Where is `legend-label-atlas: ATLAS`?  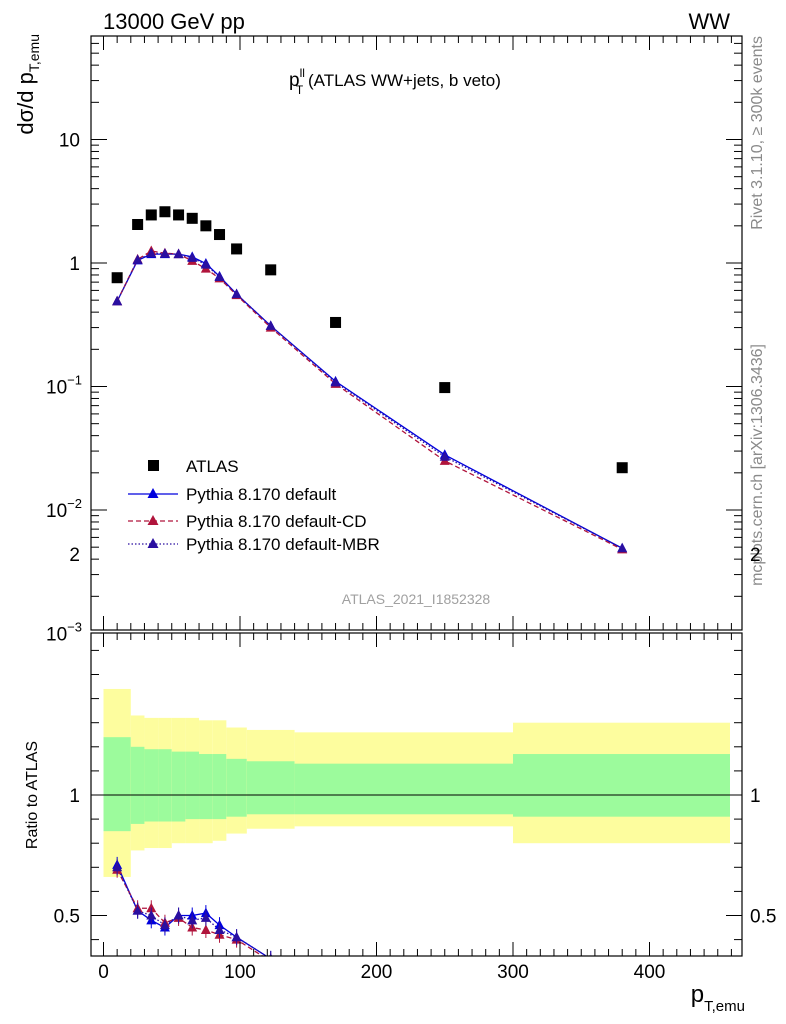 legend-label-atlas: ATLAS is located at coordinates (212, 466).